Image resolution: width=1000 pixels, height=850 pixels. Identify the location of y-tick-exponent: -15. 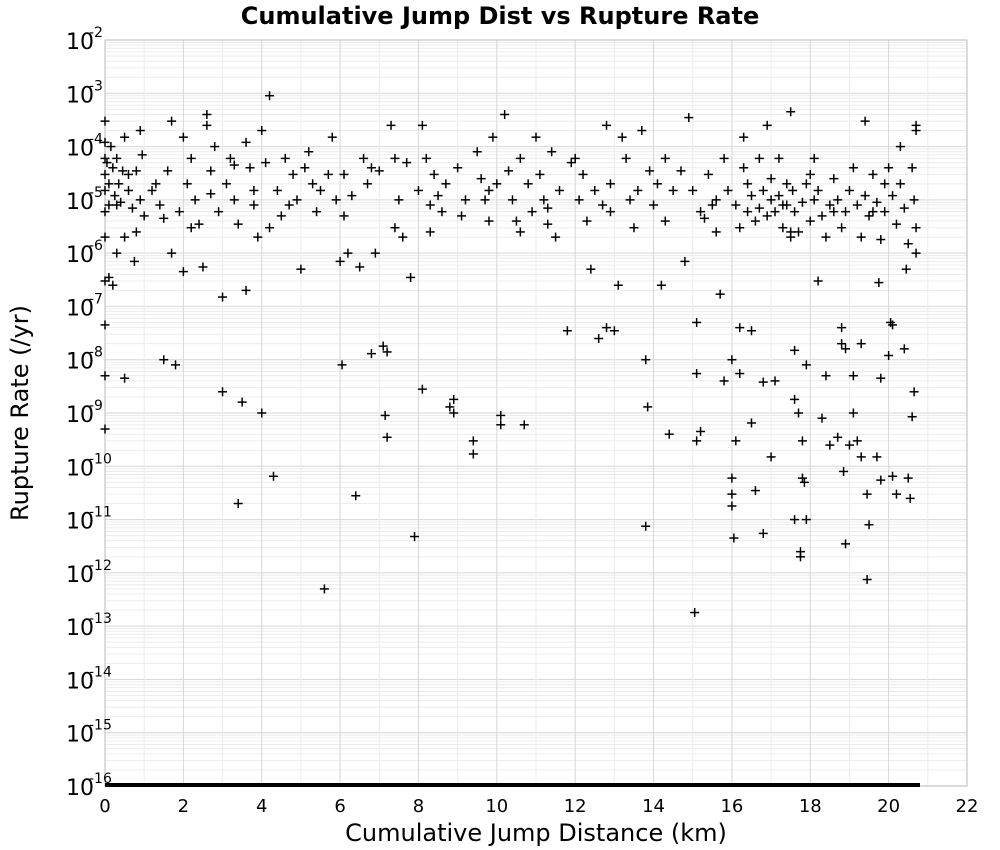
(100, 726).